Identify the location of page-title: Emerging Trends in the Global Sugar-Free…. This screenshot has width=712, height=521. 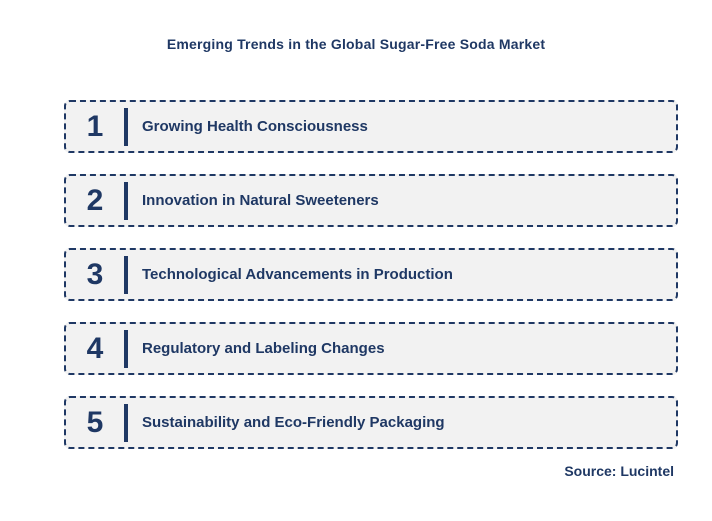
(356, 44).